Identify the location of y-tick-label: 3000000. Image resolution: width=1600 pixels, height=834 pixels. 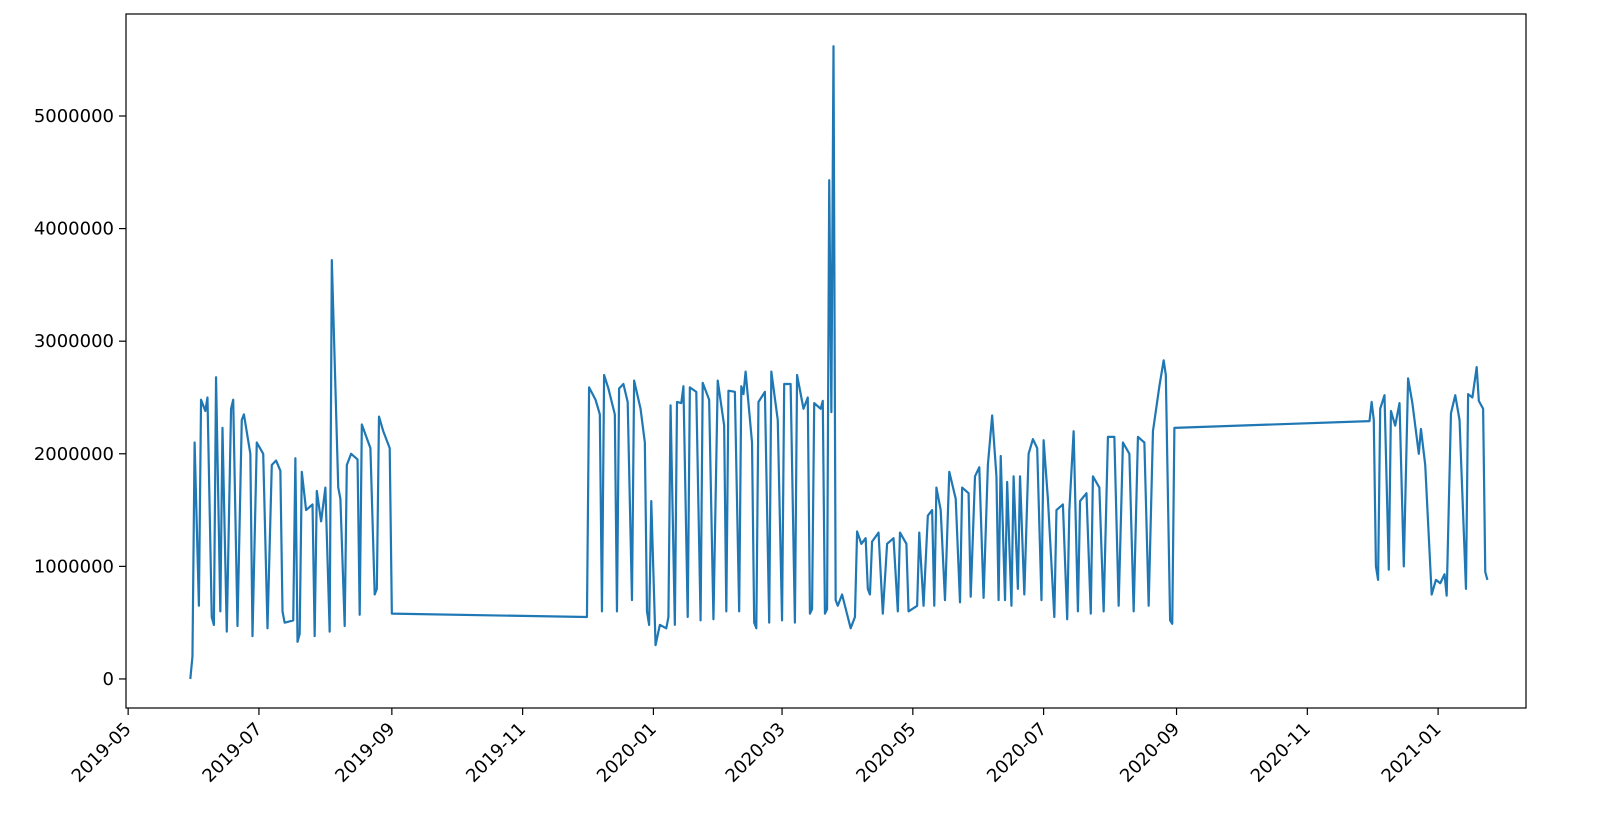
(74, 341).